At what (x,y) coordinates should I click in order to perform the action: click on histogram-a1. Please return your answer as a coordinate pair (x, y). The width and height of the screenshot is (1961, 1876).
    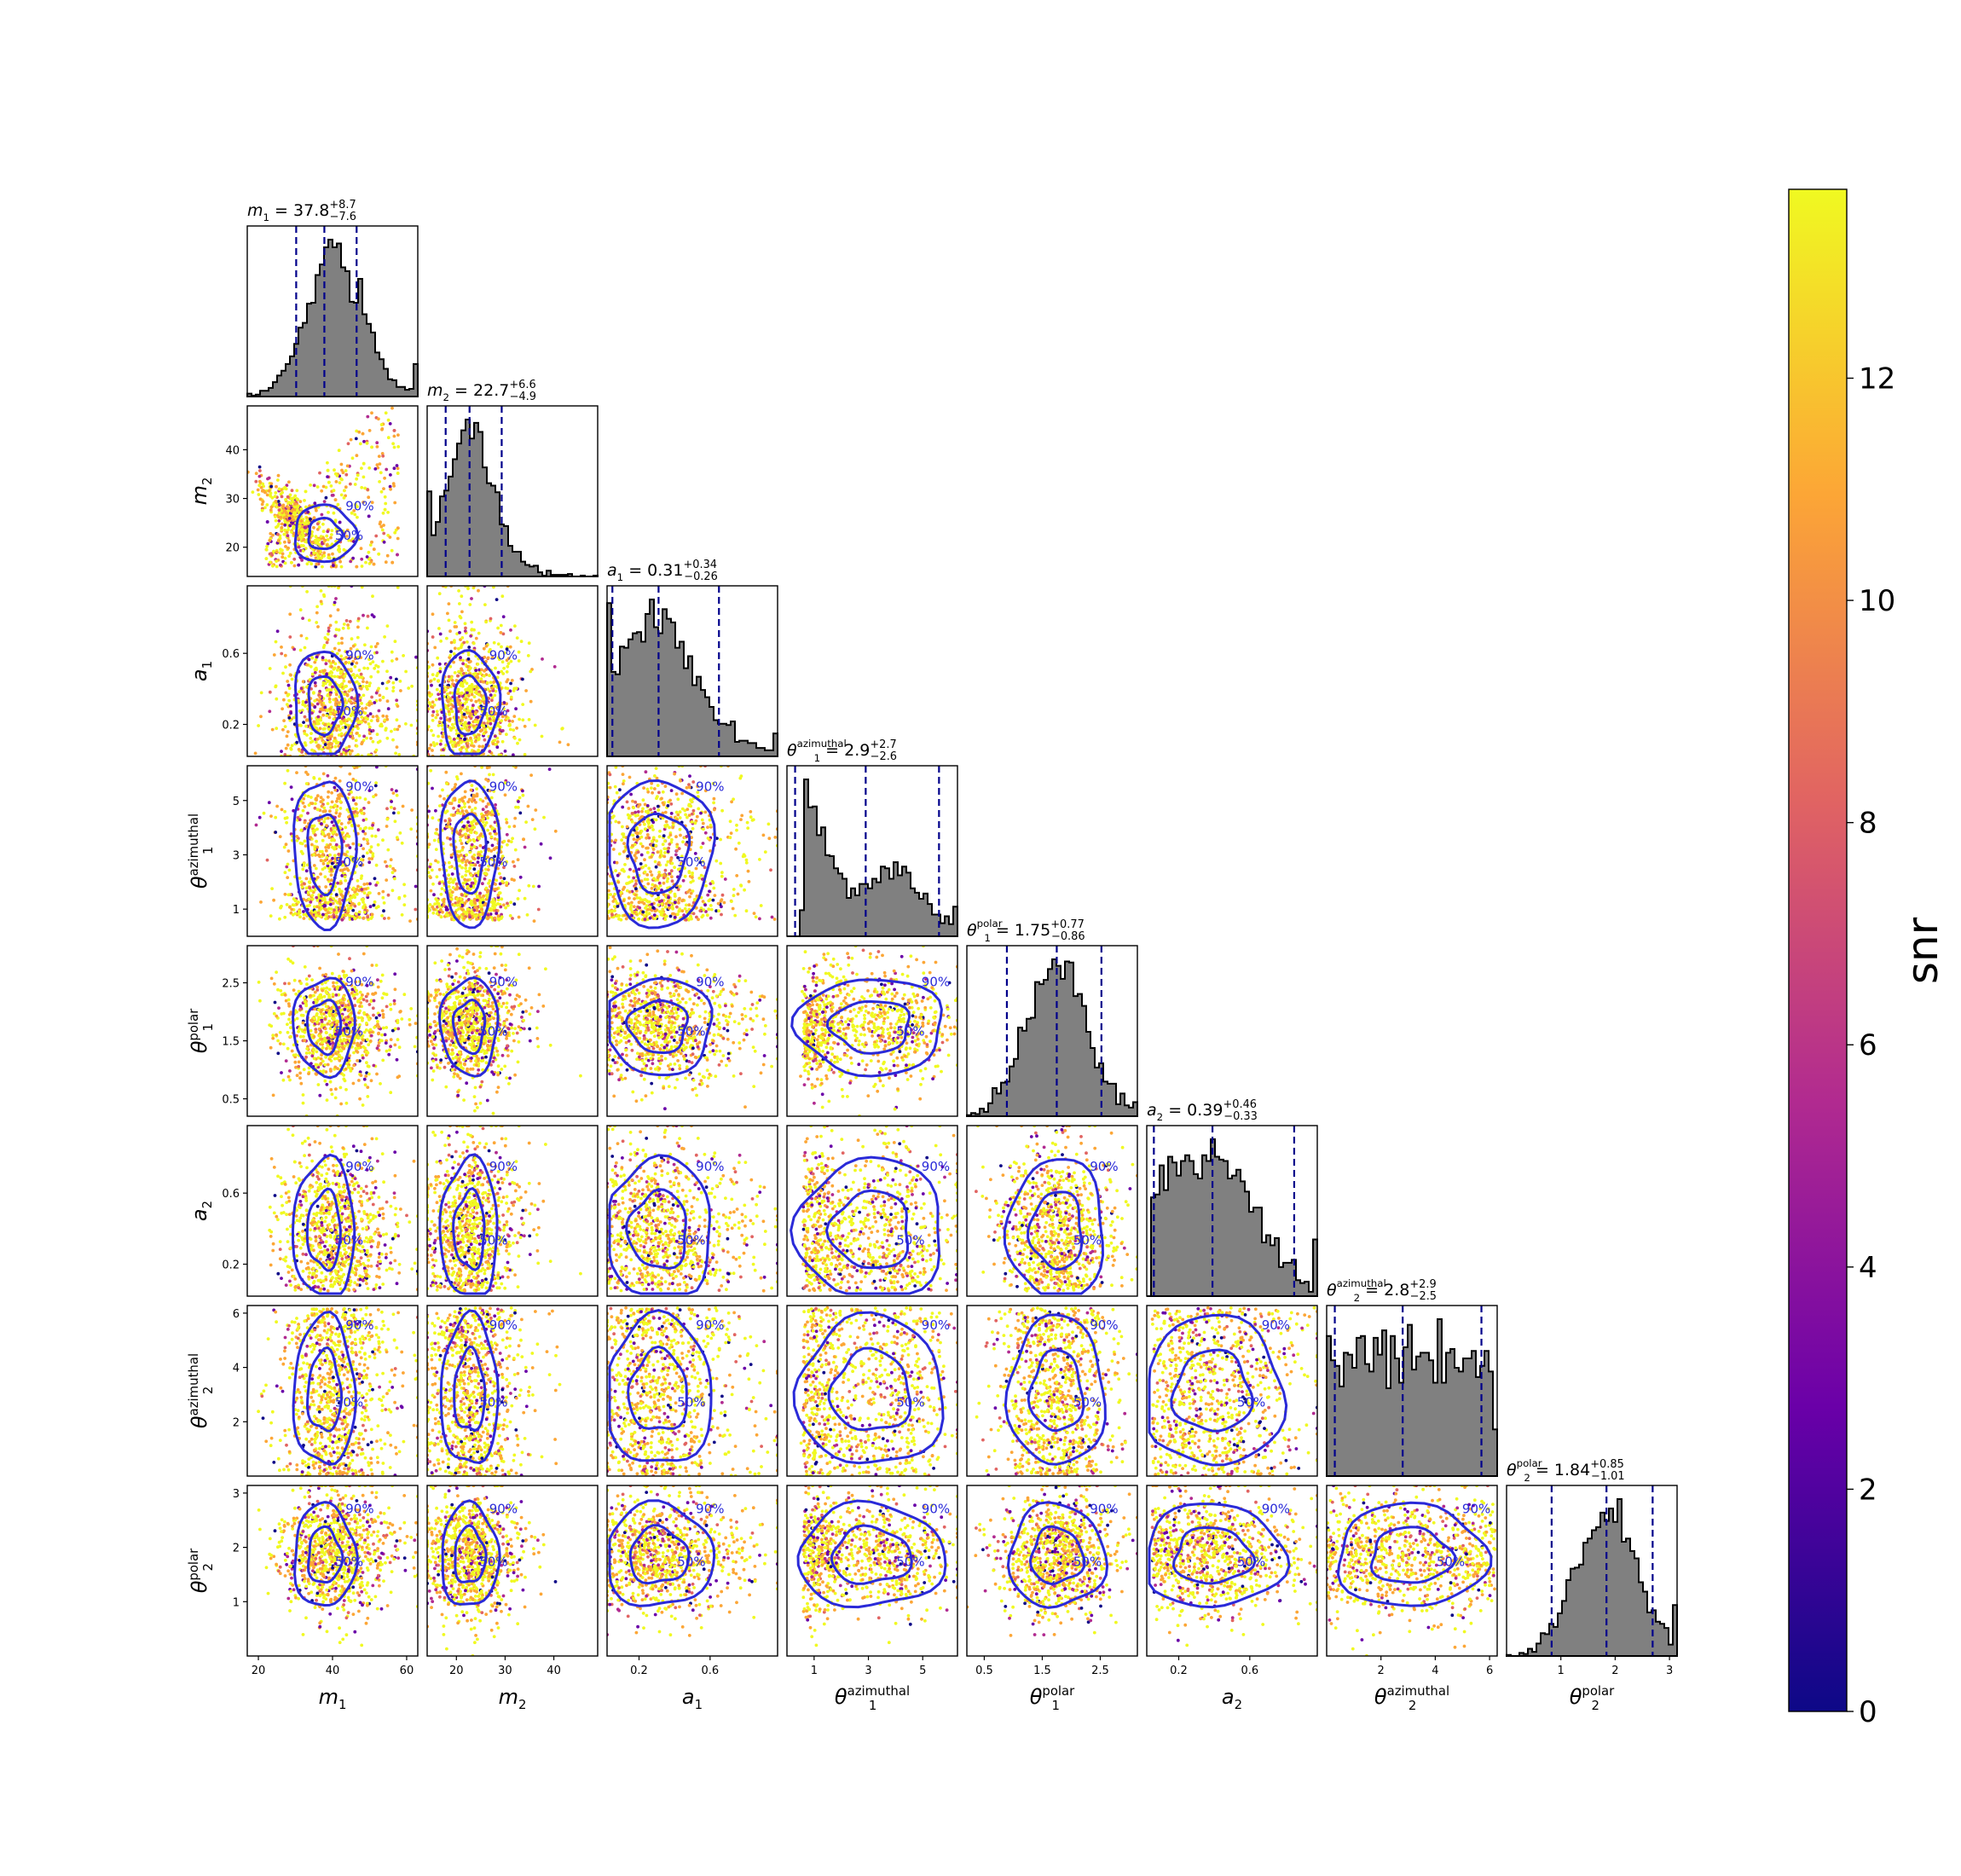
    Looking at the image, I should click on (692, 678).